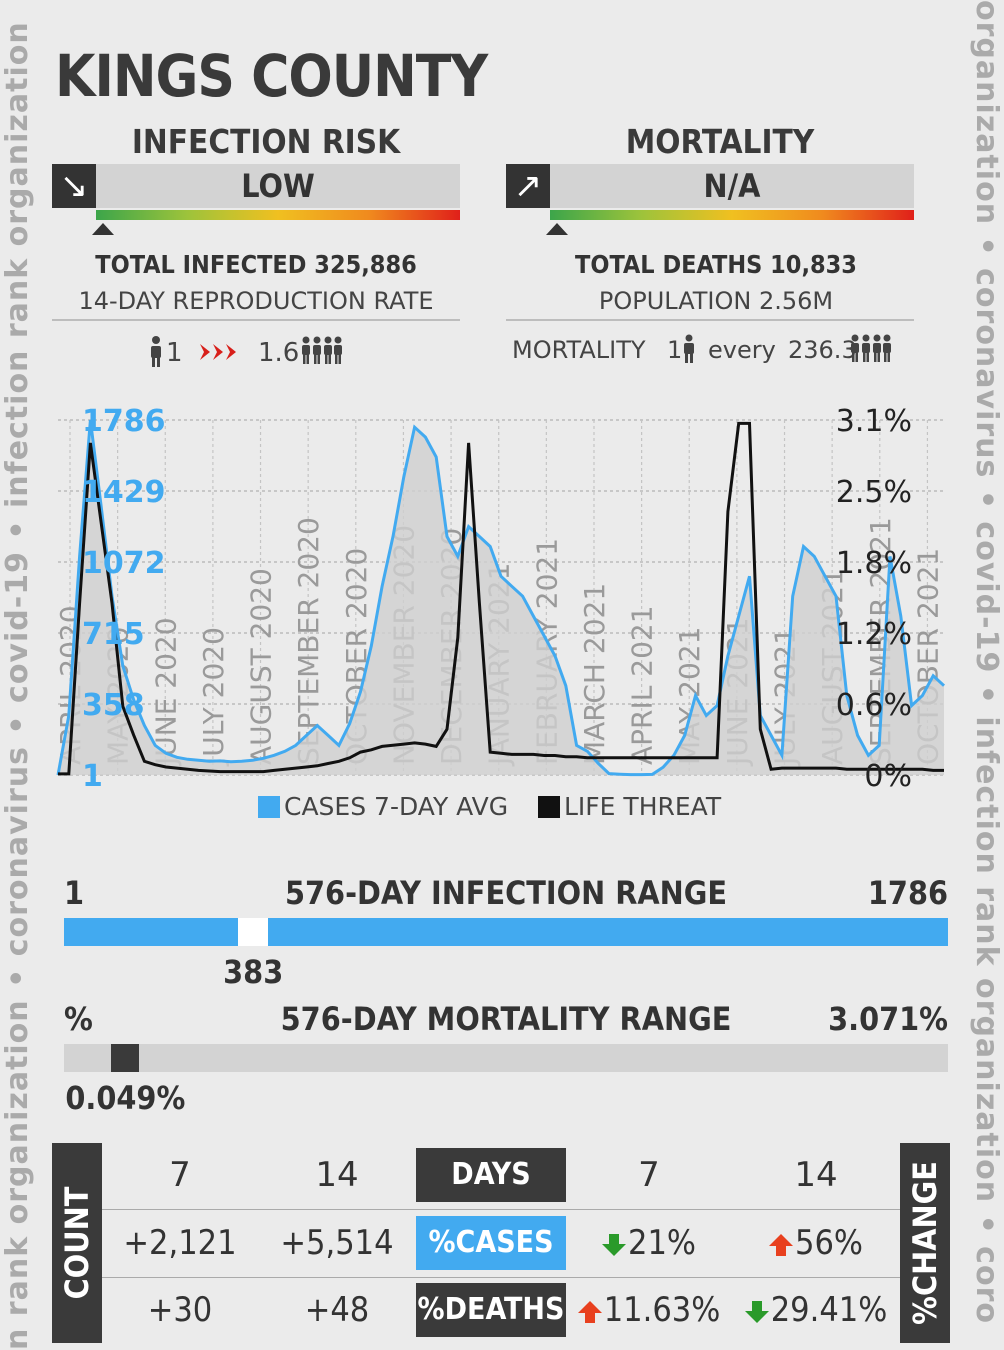 Image resolution: width=1004 pixels, height=1350 pixels. What do you see at coordinates (74, 893) in the screenshot?
I see `infection-range-min: 1` at bounding box center [74, 893].